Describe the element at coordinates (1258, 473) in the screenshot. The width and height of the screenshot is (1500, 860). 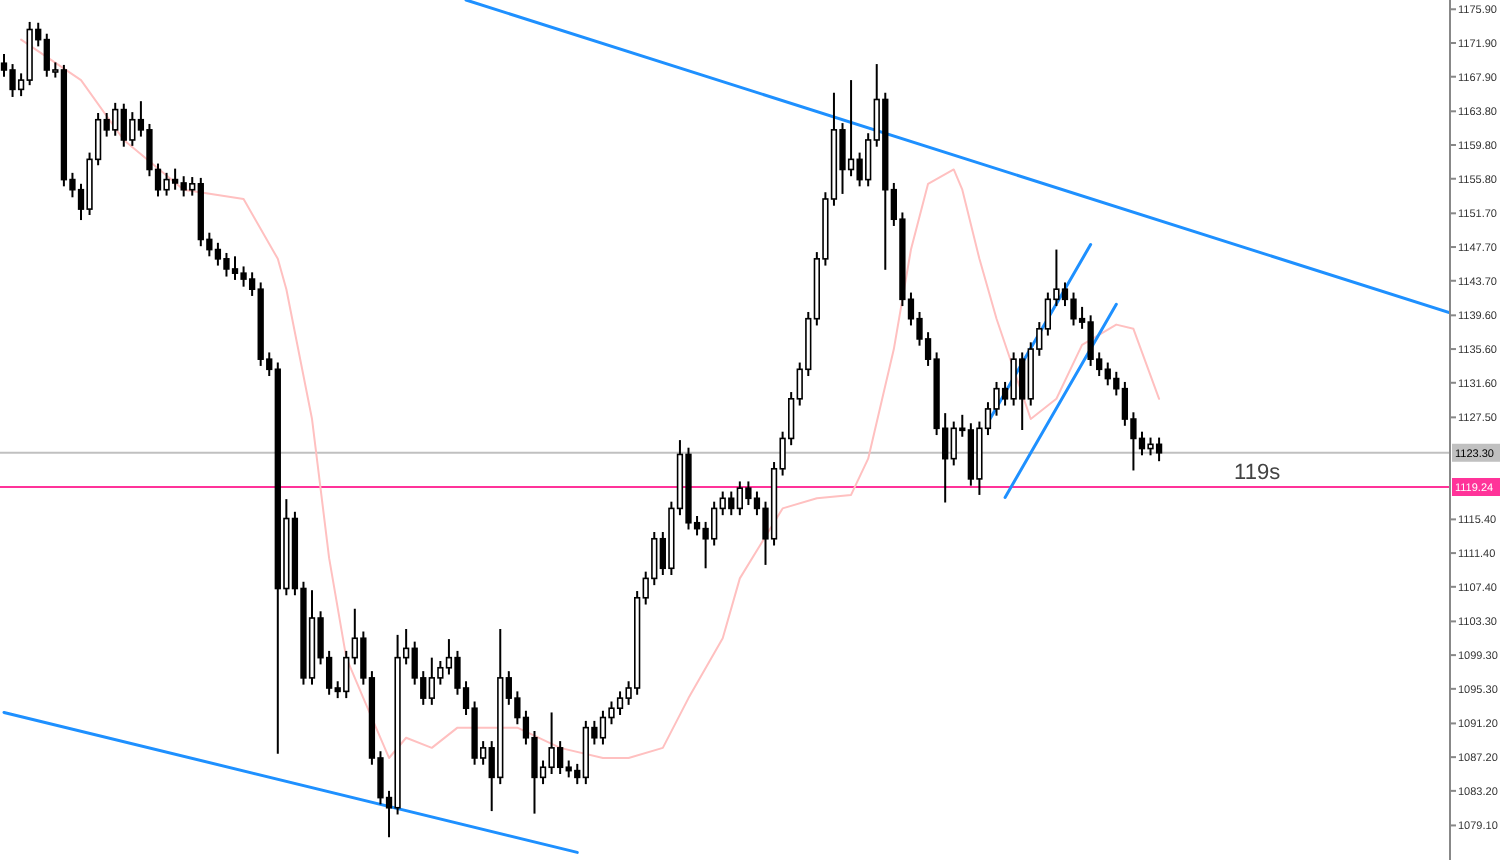
I see `annotation: 119s` at that location.